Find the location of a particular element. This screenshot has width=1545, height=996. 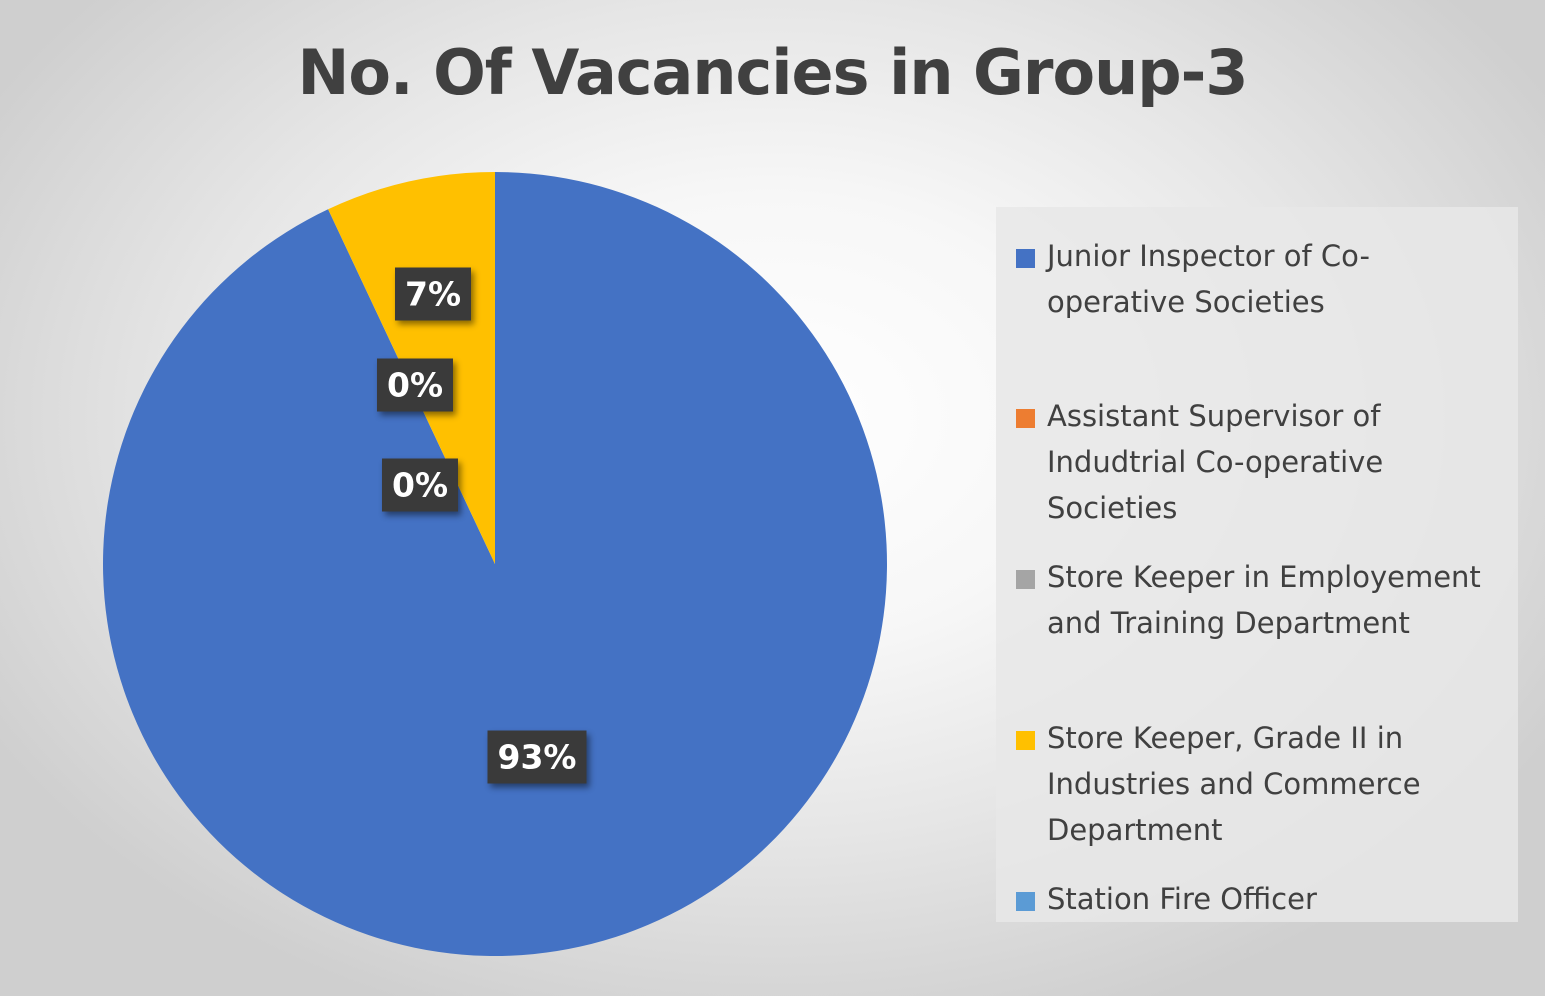

chart-title: No. Of Vacancies in Group-3 is located at coordinates (772, 72).